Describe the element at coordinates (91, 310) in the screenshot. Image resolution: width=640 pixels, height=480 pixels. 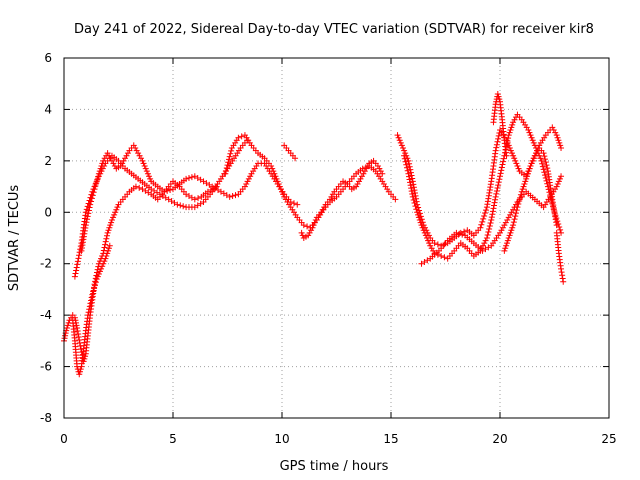
I see `series-track-b` at that location.